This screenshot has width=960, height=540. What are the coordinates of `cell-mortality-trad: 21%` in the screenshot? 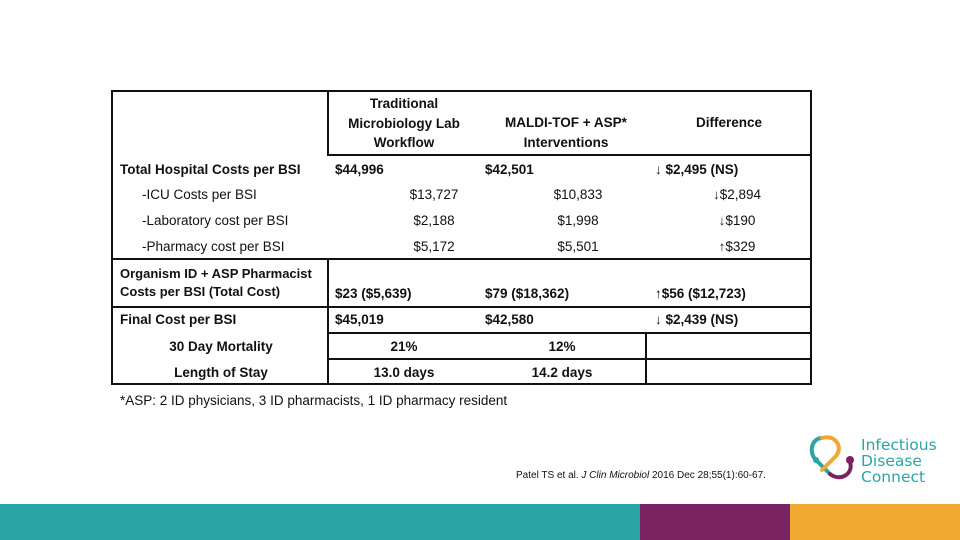 It's located at (404, 346).